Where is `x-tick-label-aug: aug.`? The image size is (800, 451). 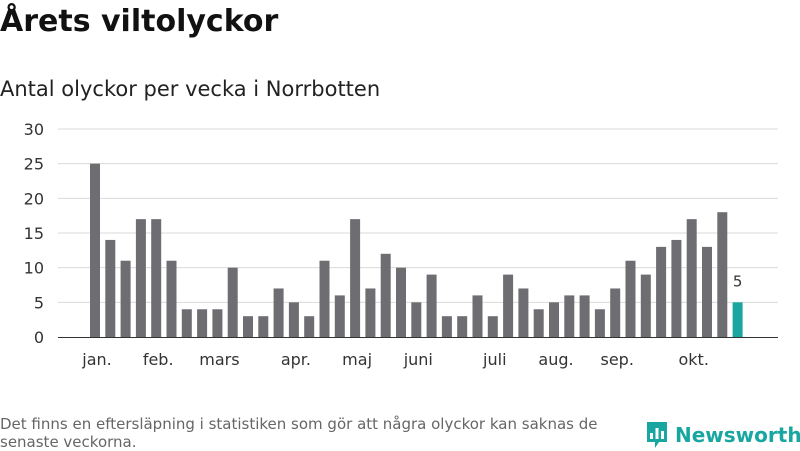 x-tick-label-aug: aug. is located at coordinates (555, 359).